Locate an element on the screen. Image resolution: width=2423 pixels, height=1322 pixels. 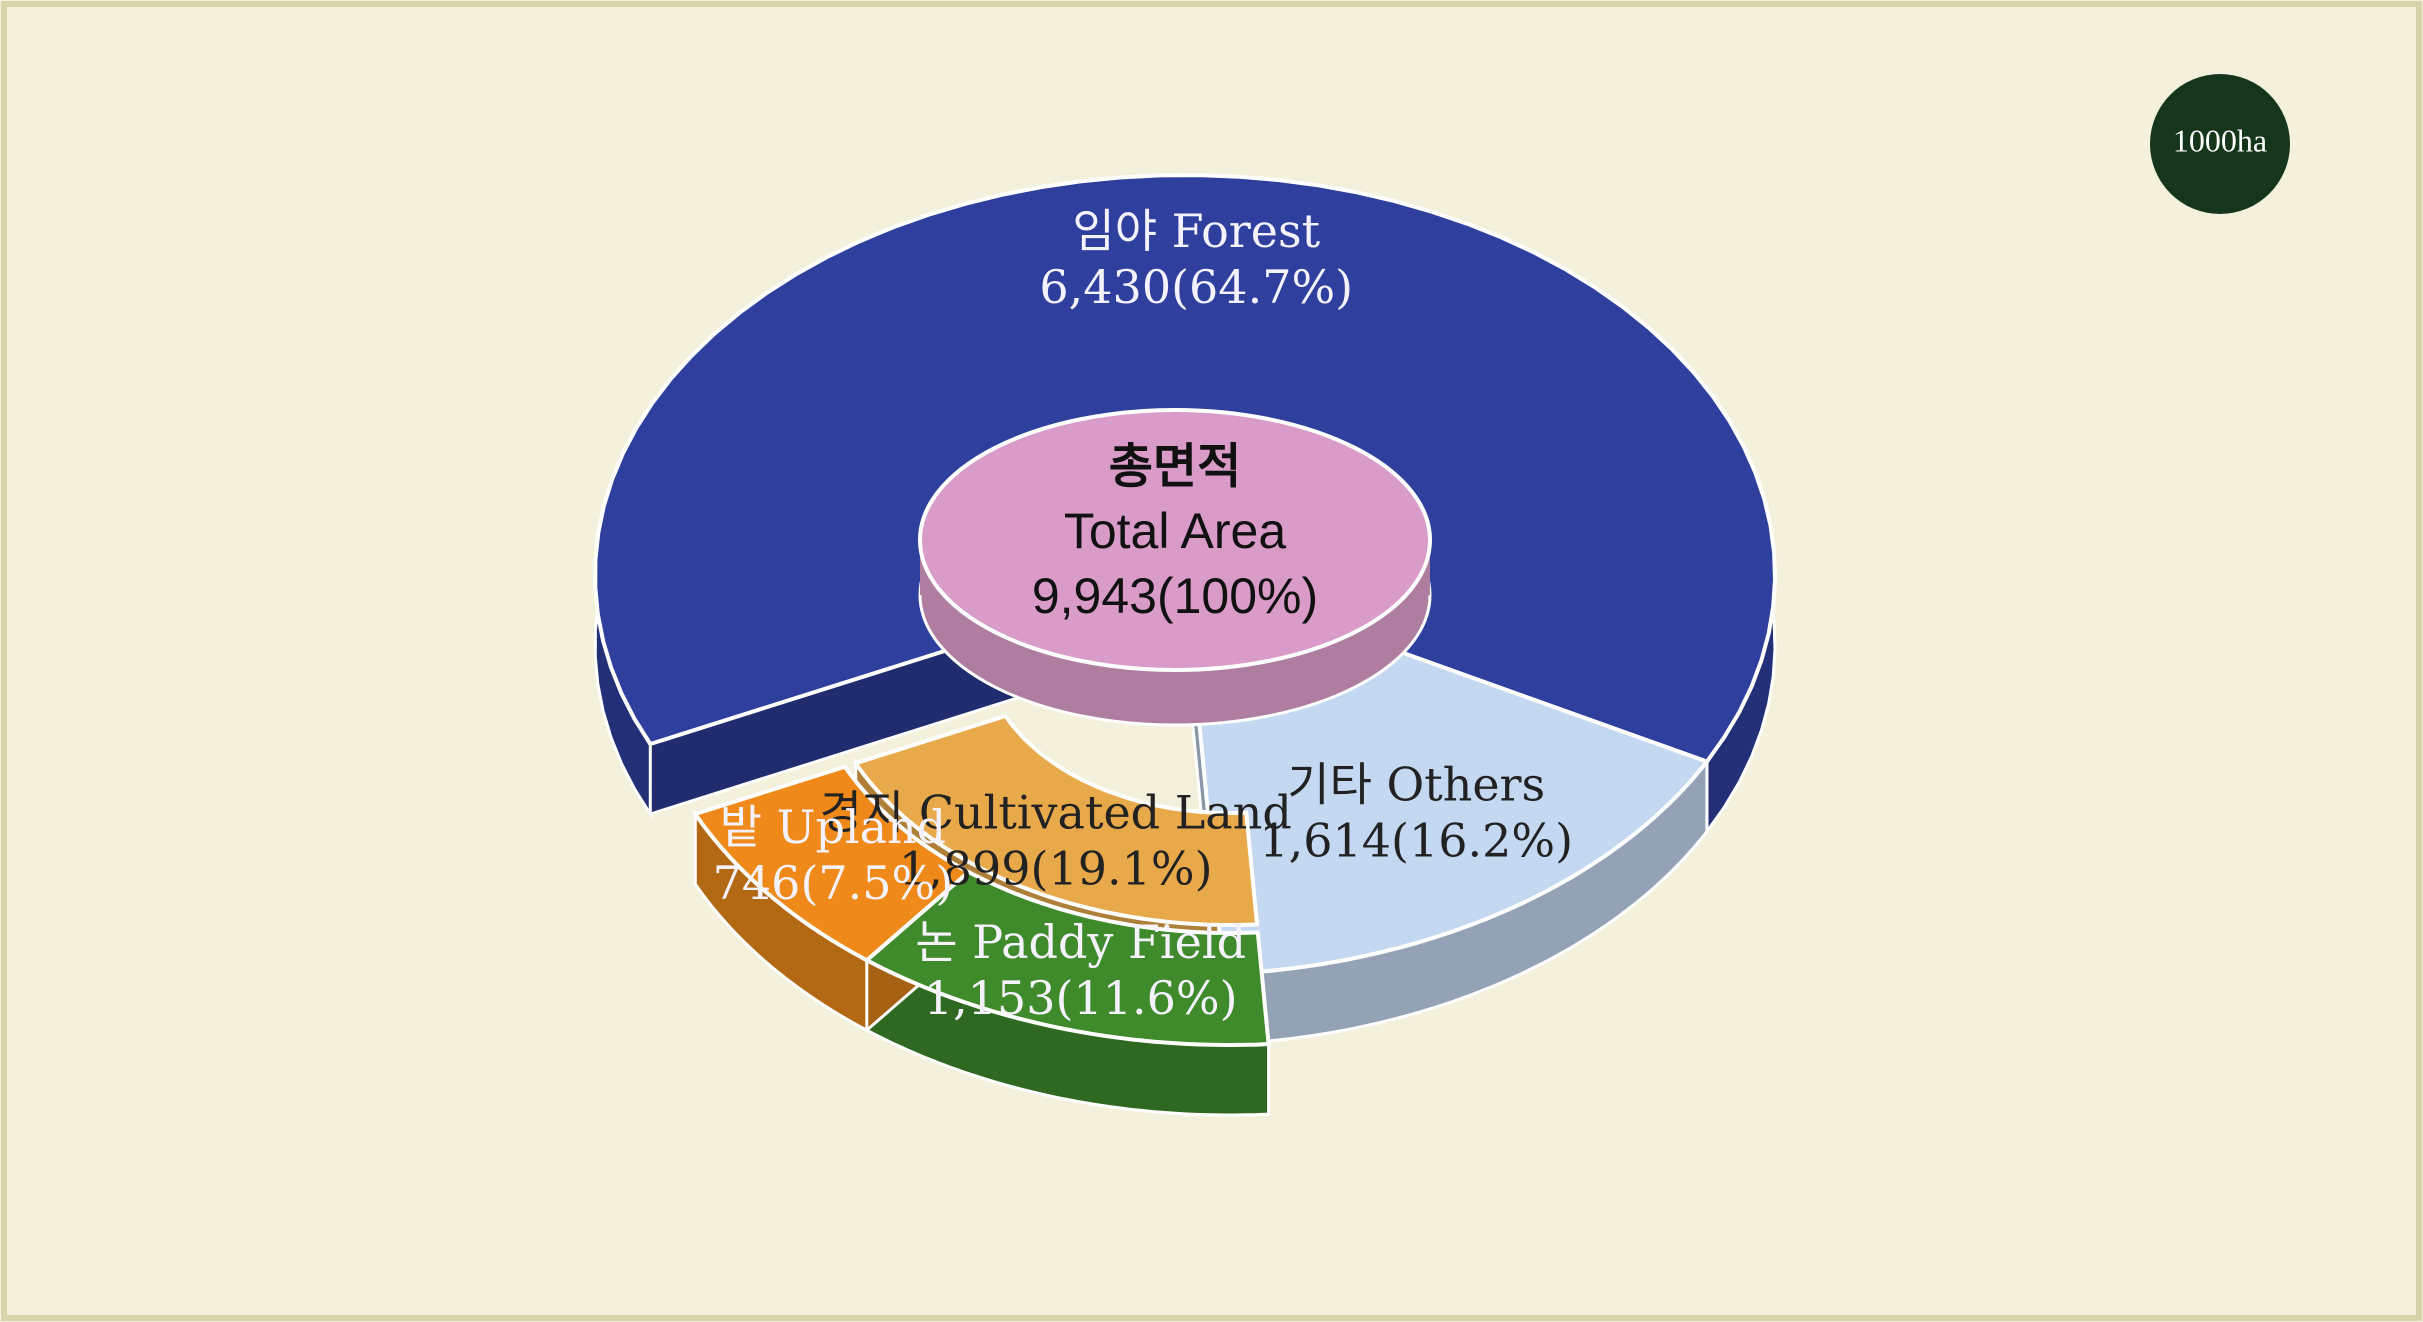
slice-label: 밭 Upland is located at coordinates (833, 827).